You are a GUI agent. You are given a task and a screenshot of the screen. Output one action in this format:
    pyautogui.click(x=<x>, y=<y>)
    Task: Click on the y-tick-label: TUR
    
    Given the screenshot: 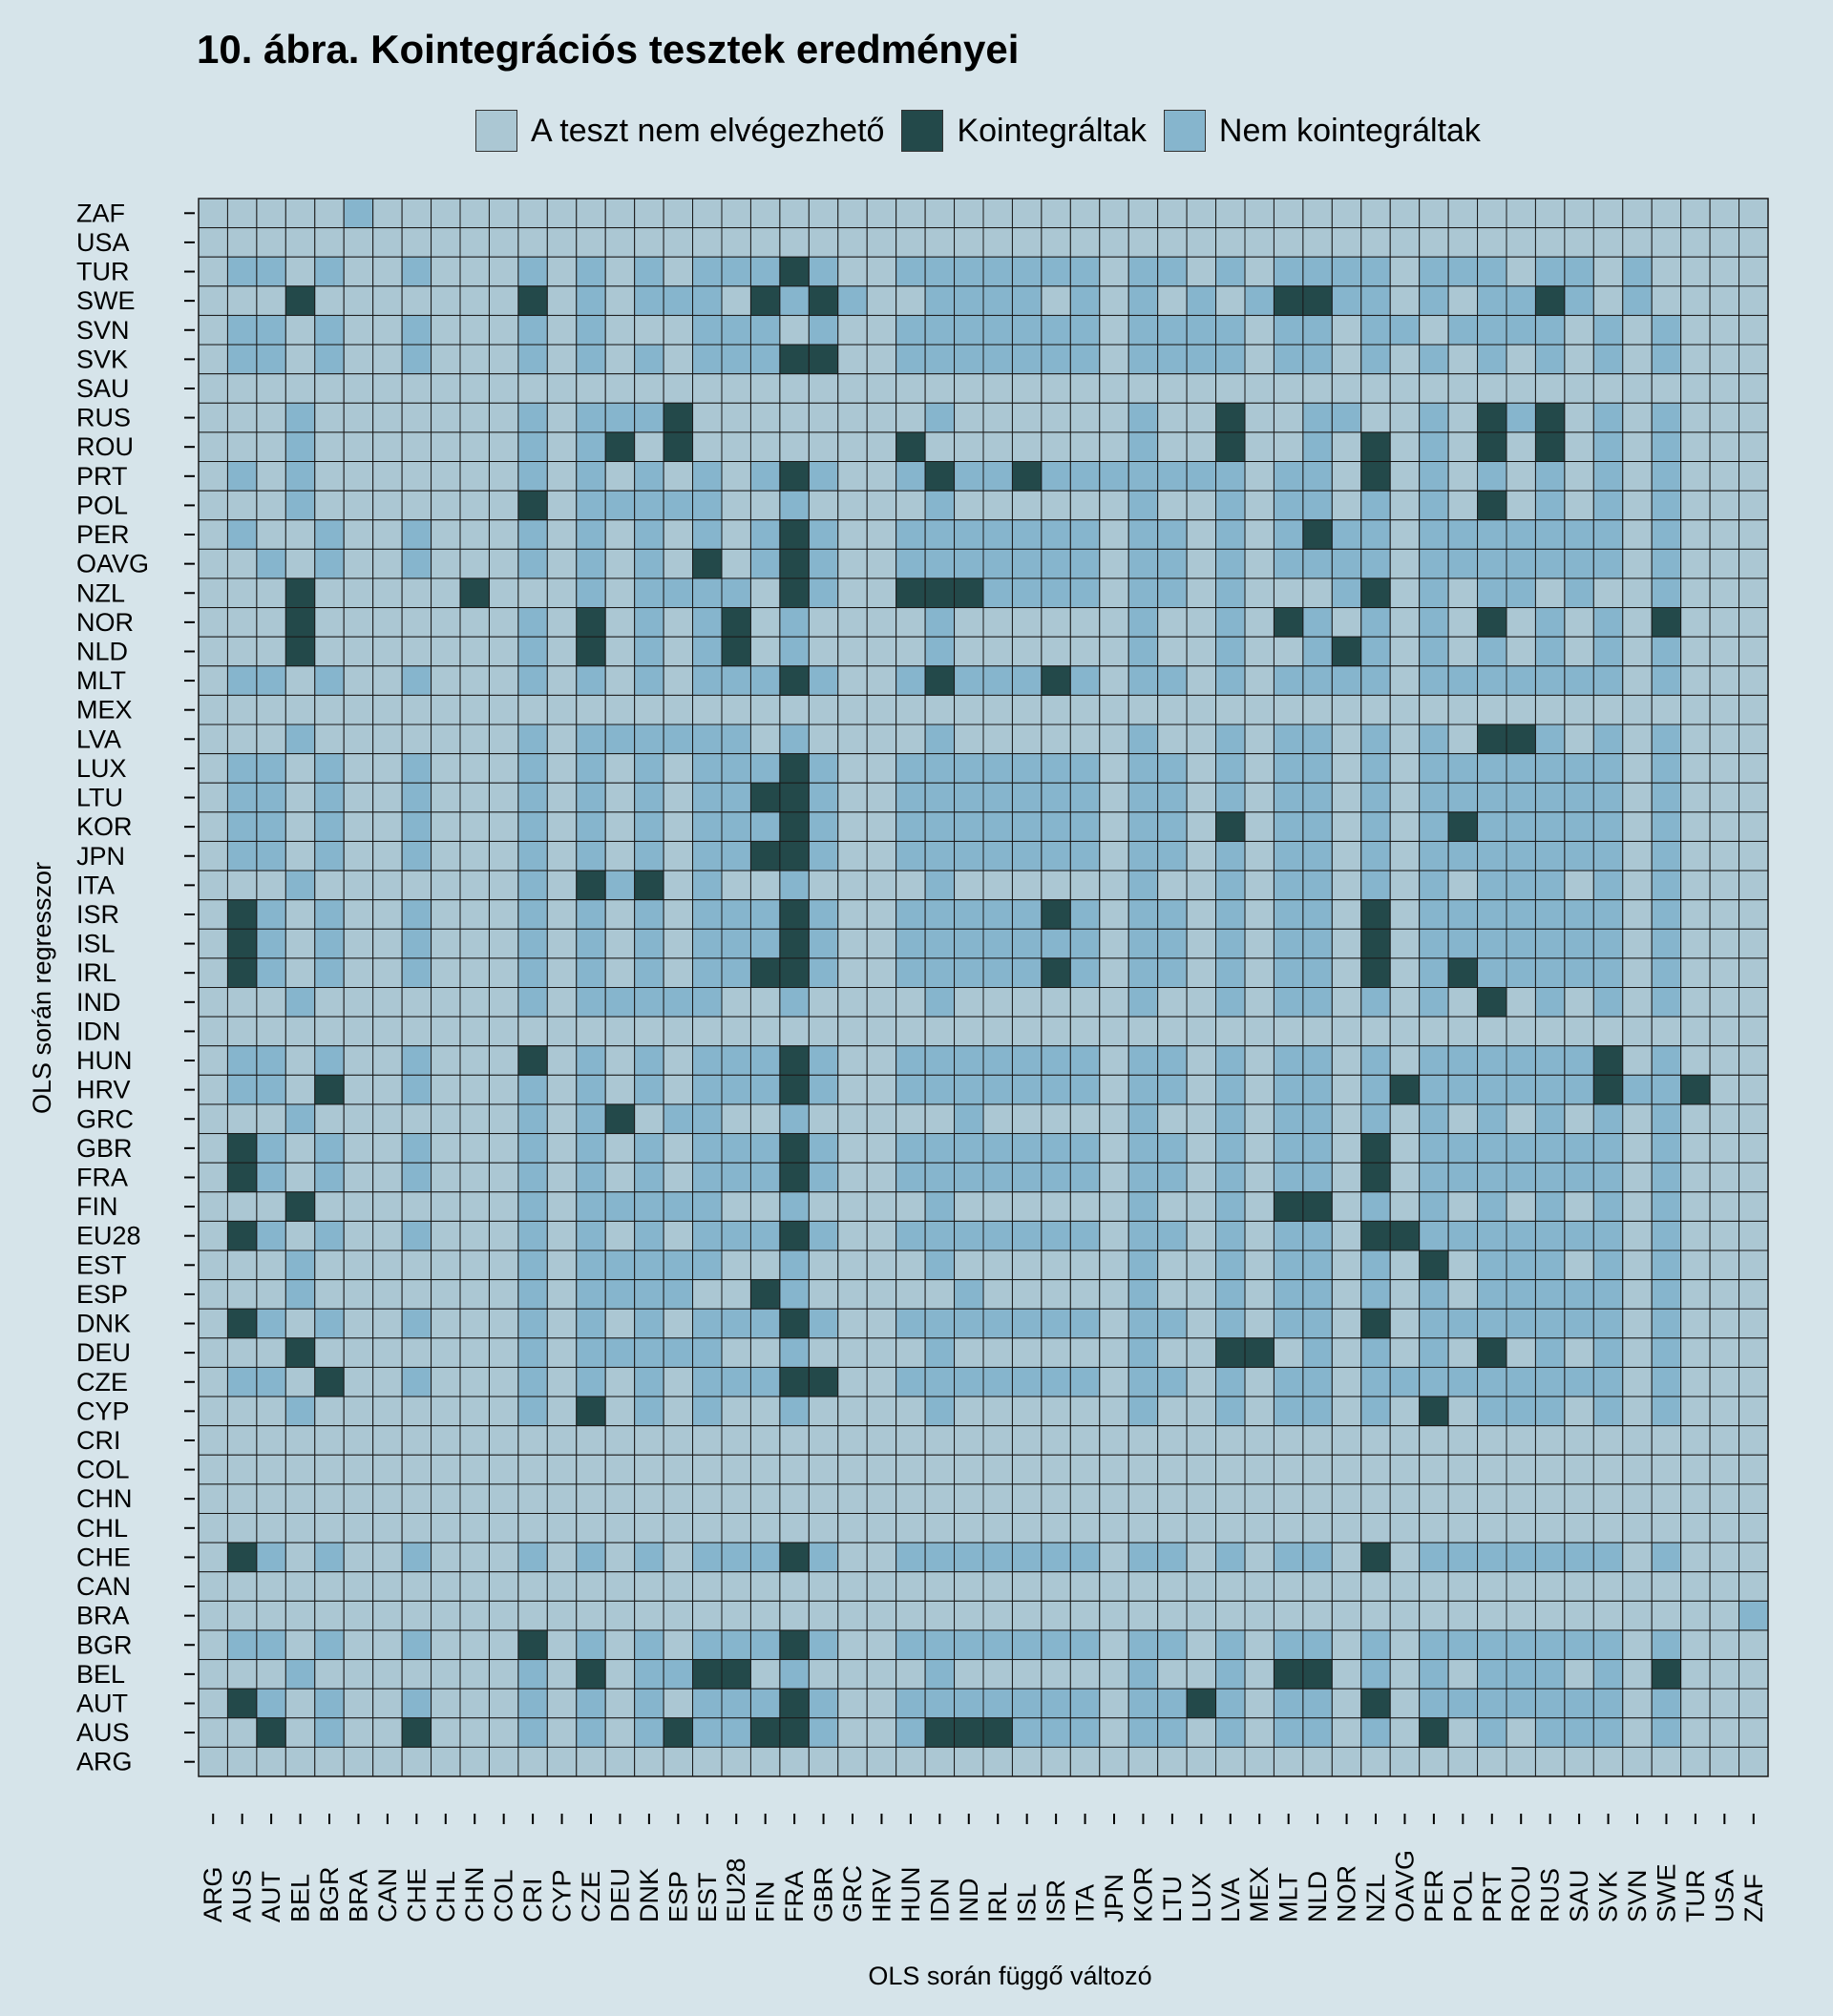 What is the action you would take?
    pyautogui.click(x=103, y=272)
    